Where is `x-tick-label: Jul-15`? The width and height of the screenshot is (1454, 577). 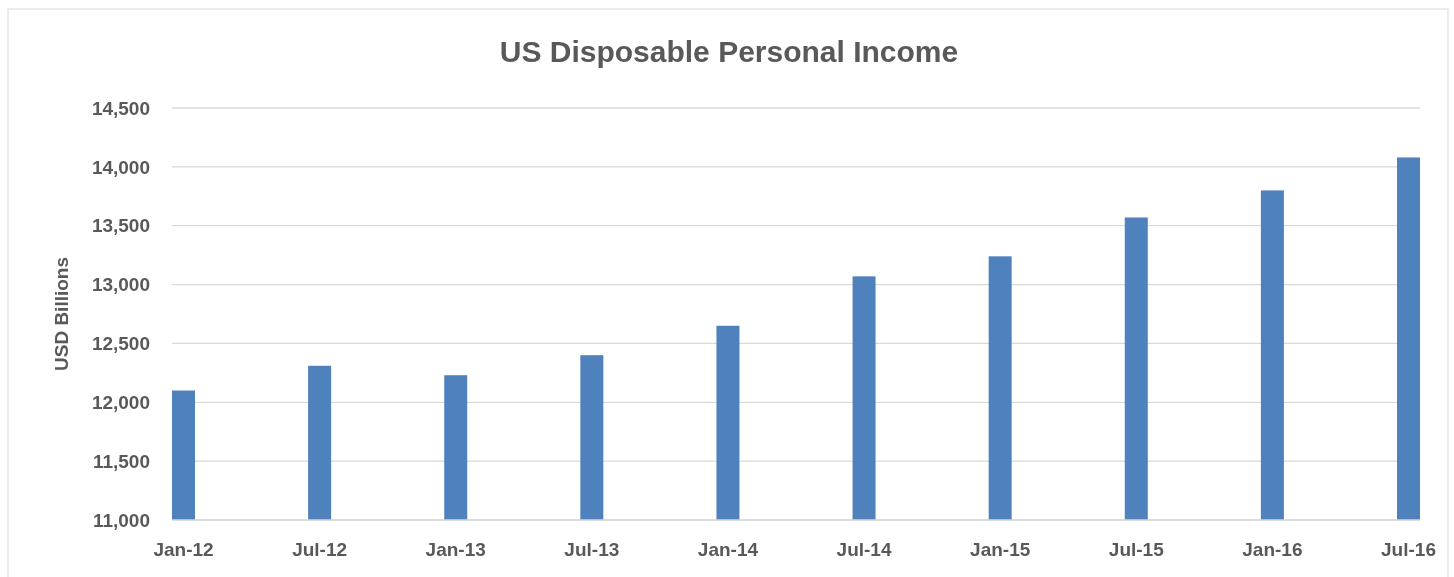
x-tick-label: Jul-15 is located at coordinates (1136, 549).